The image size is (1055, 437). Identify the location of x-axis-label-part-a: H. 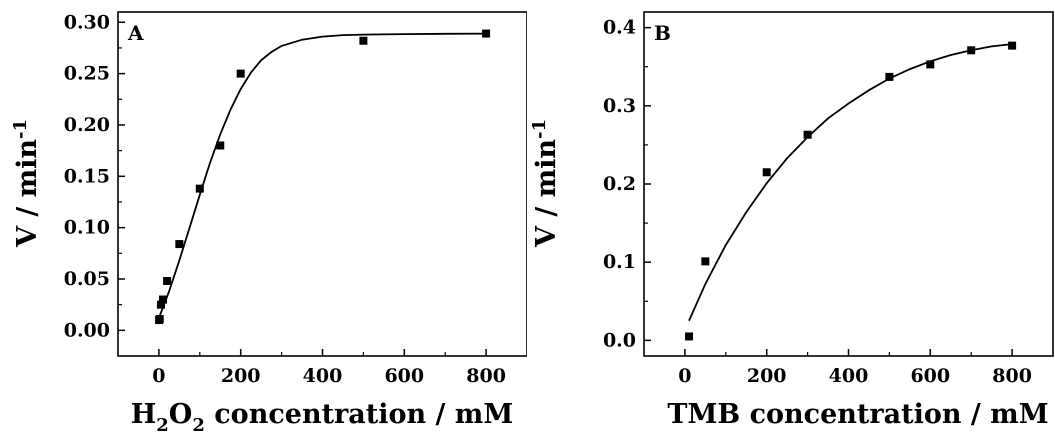
(144, 414).